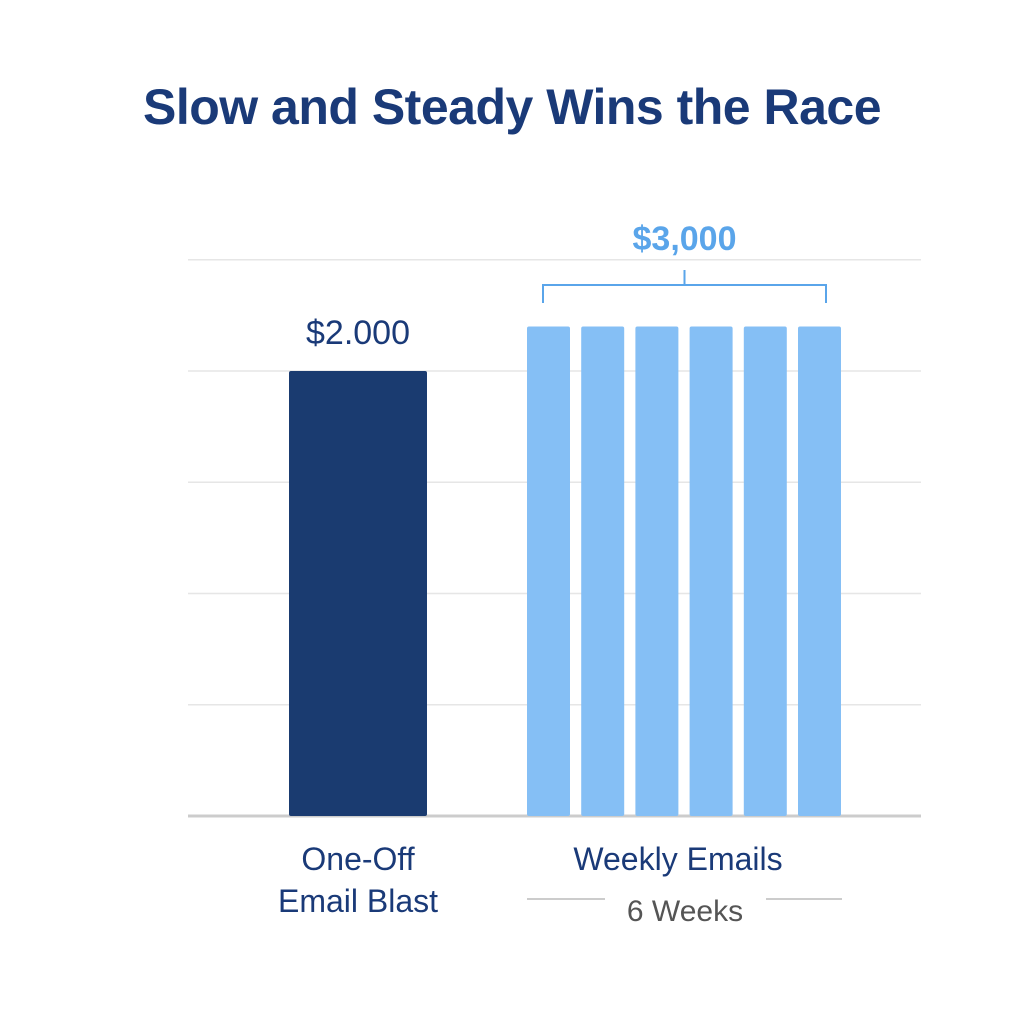 The image size is (1024, 1024). I want to click on value-label-one-off: $2.000, so click(358, 333).